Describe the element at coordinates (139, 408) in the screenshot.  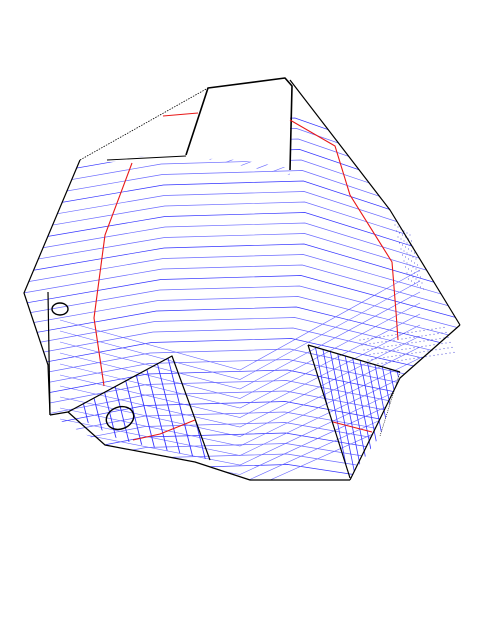
I see `left-panel-edge` at that location.